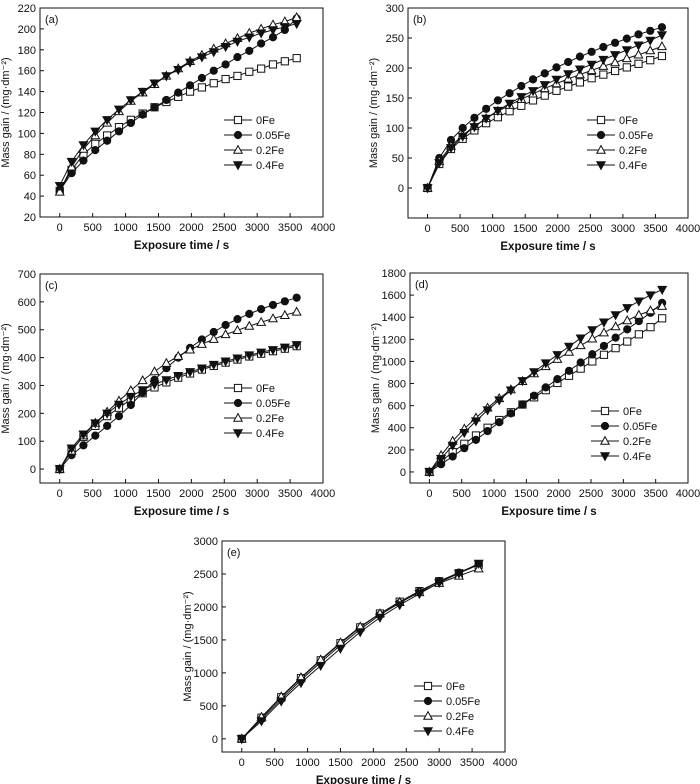 This screenshot has height=784, width=700. What do you see at coordinates (460, 717) in the screenshot?
I see `legend-label: 0.2Fe` at bounding box center [460, 717].